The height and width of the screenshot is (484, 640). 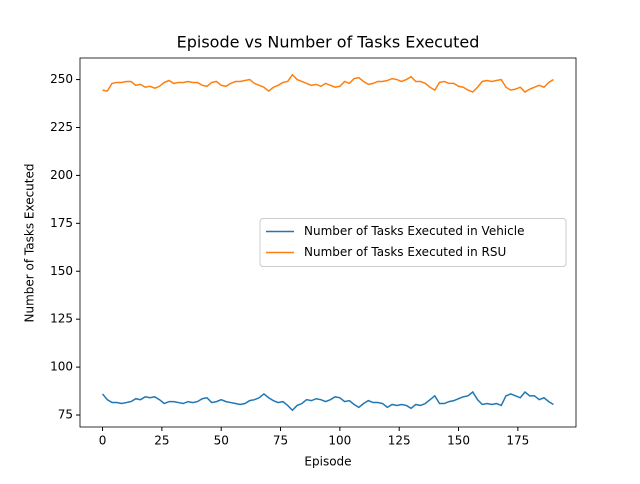 What do you see at coordinates (458, 441) in the screenshot?
I see `x-tick-label: 150` at bounding box center [458, 441].